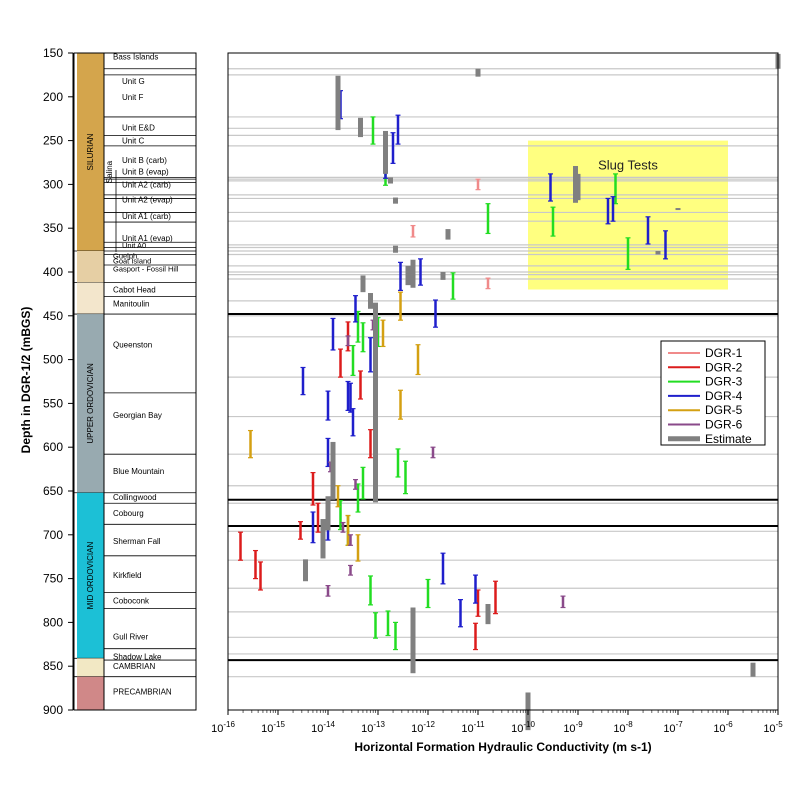  I want to click on unit-label: Unit E&D, so click(138, 127).